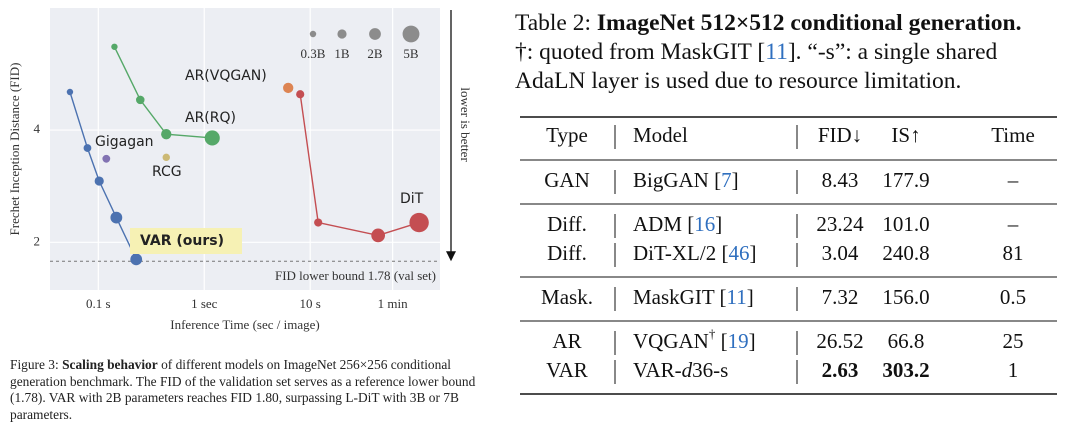 The width and height of the screenshot is (1080, 435). I want to click on table-cell: 66.8, so click(906, 341).